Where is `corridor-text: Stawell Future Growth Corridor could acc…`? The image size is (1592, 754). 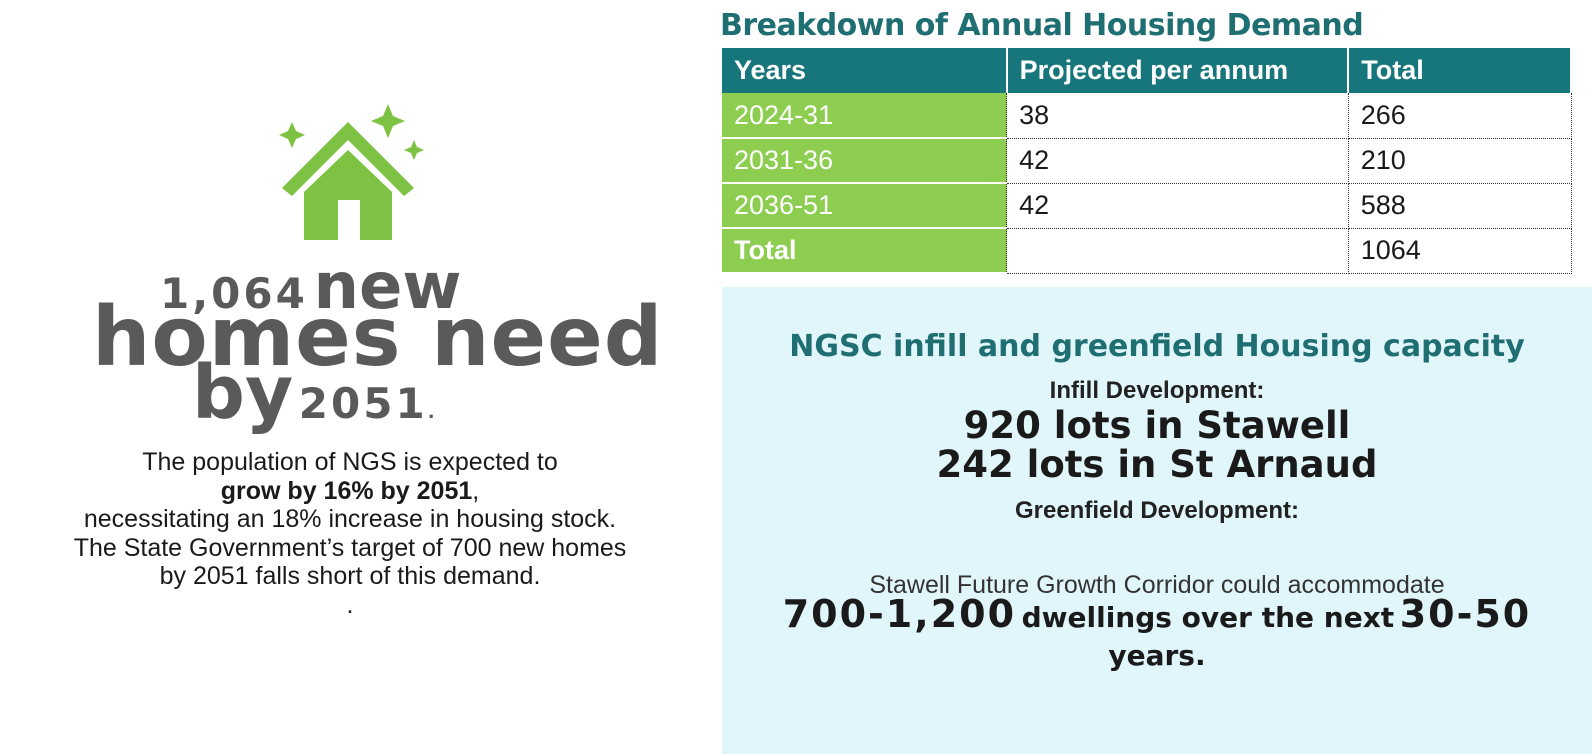 corridor-text: Stawell Future Growth Corridor could acc… is located at coordinates (1157, 585).